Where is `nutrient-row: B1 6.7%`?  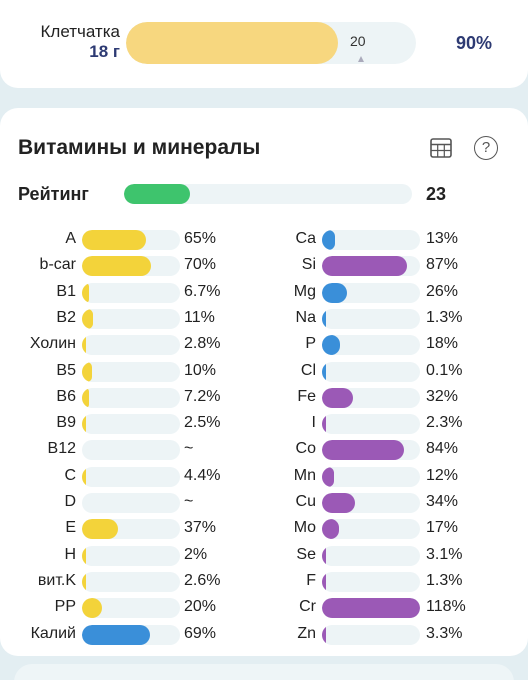 nutrient-row: B1 6.7% is located at coordinates (264, 292).